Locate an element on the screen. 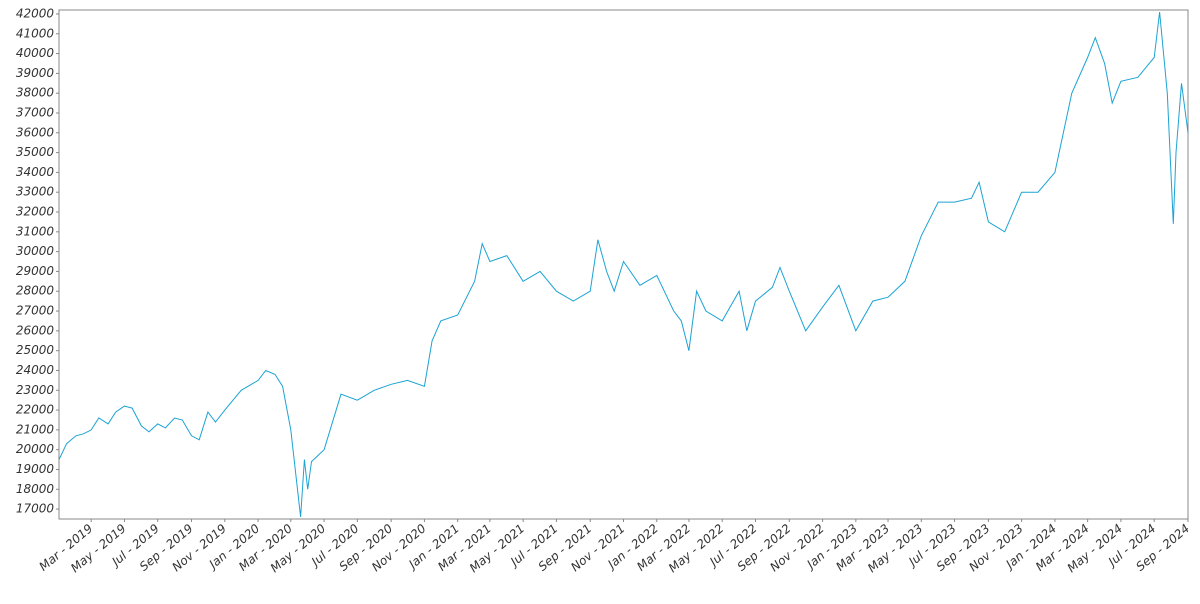 The width and height of the screenshot is (1200, 604). y-tick-label: 36000 is located at coordinates (35, 132).